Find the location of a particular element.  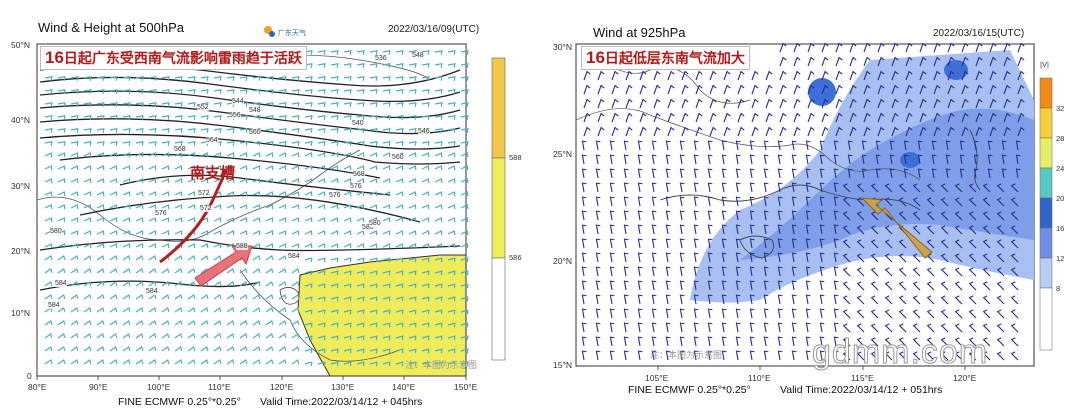

left-footer-model: FINE ECMWF 0.25°*0.25° is located at coordinates (179, 402).